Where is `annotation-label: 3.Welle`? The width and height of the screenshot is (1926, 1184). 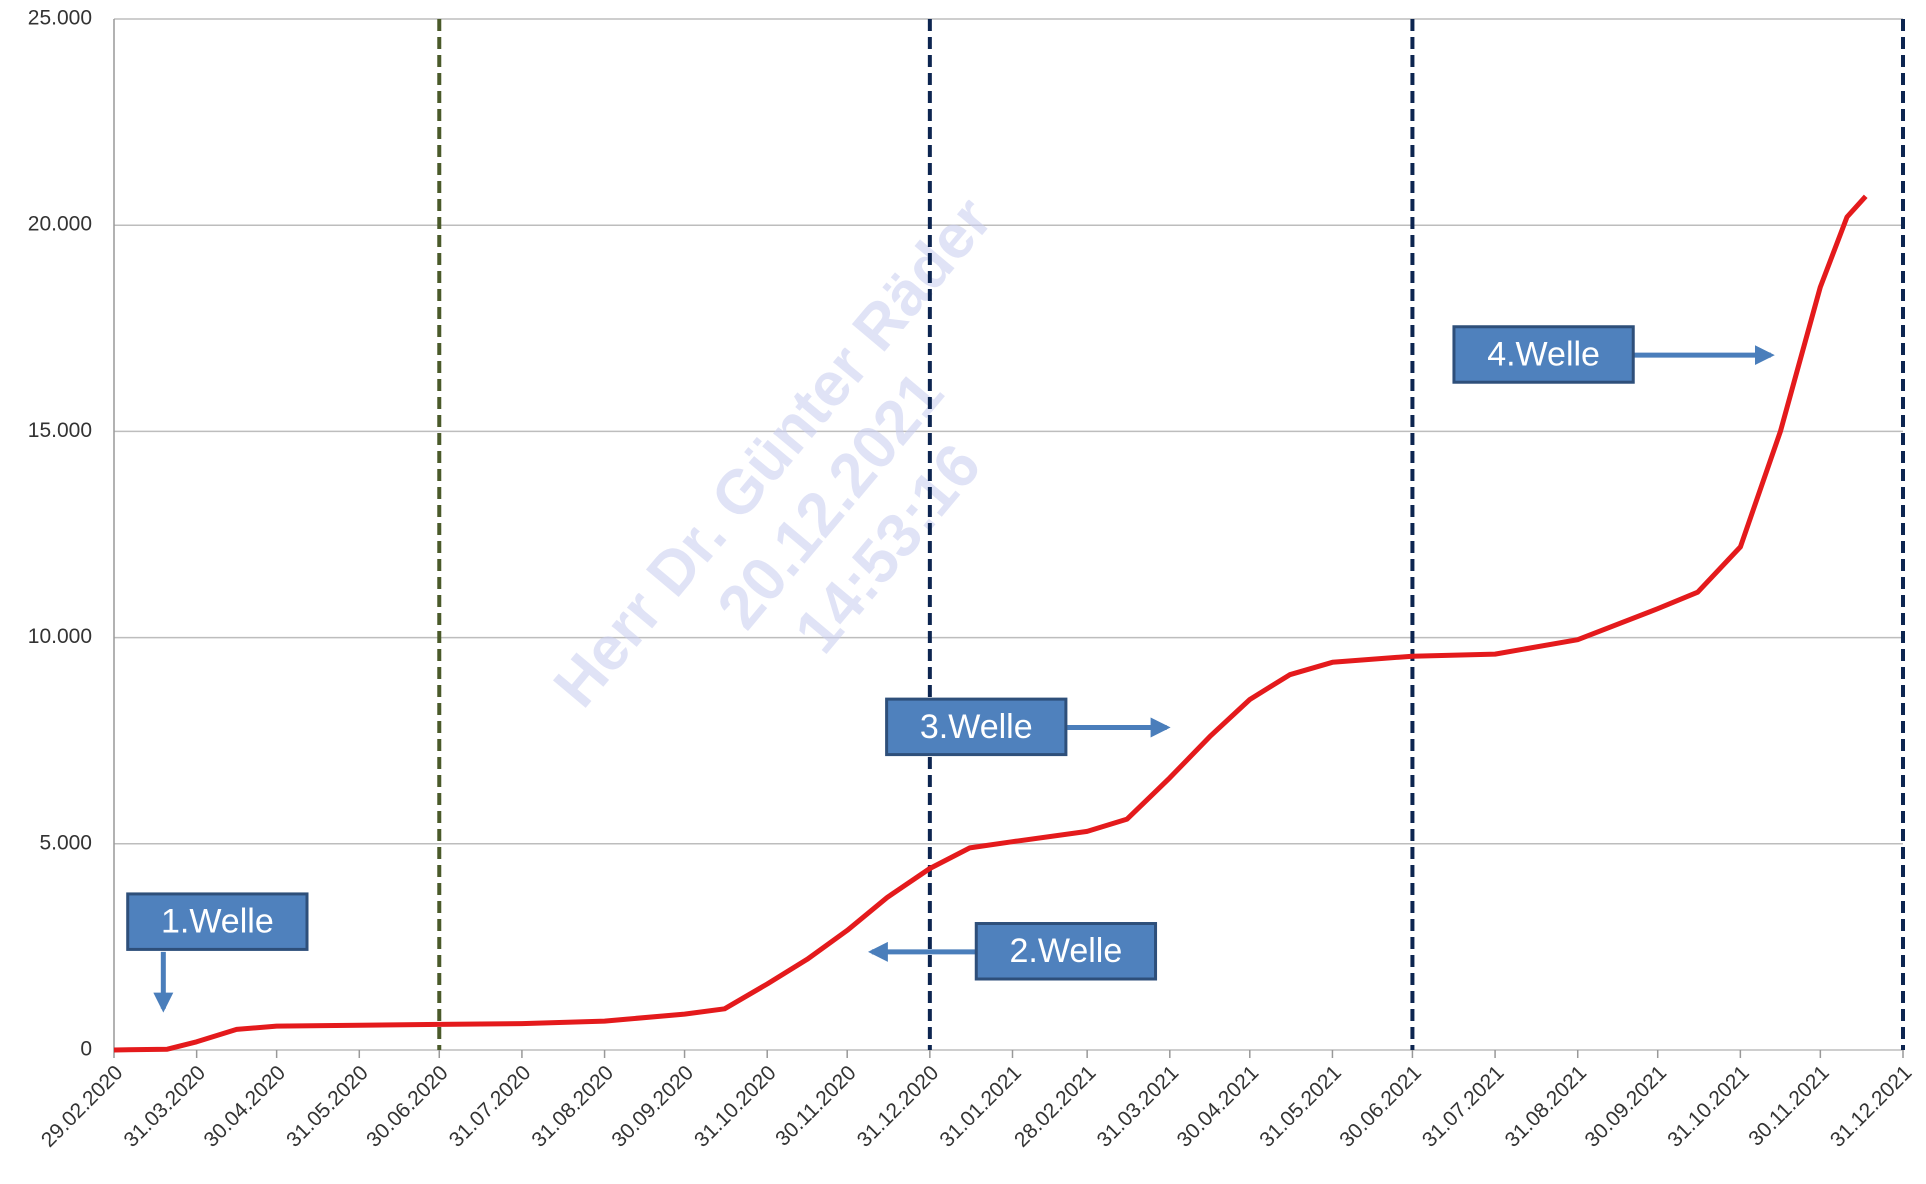
annotation-label: 3.Welle is located at coordinates (976, 727).